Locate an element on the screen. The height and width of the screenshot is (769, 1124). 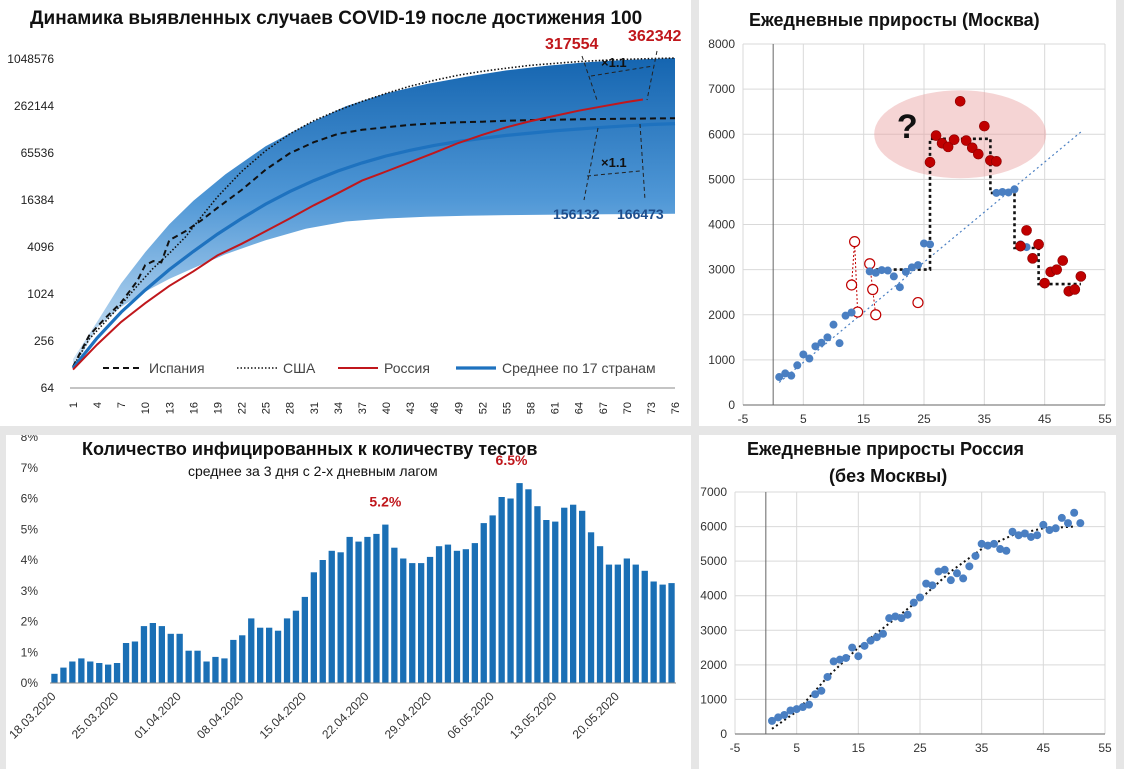
x-tick-label: 25 is located at coordinates (920, 748).